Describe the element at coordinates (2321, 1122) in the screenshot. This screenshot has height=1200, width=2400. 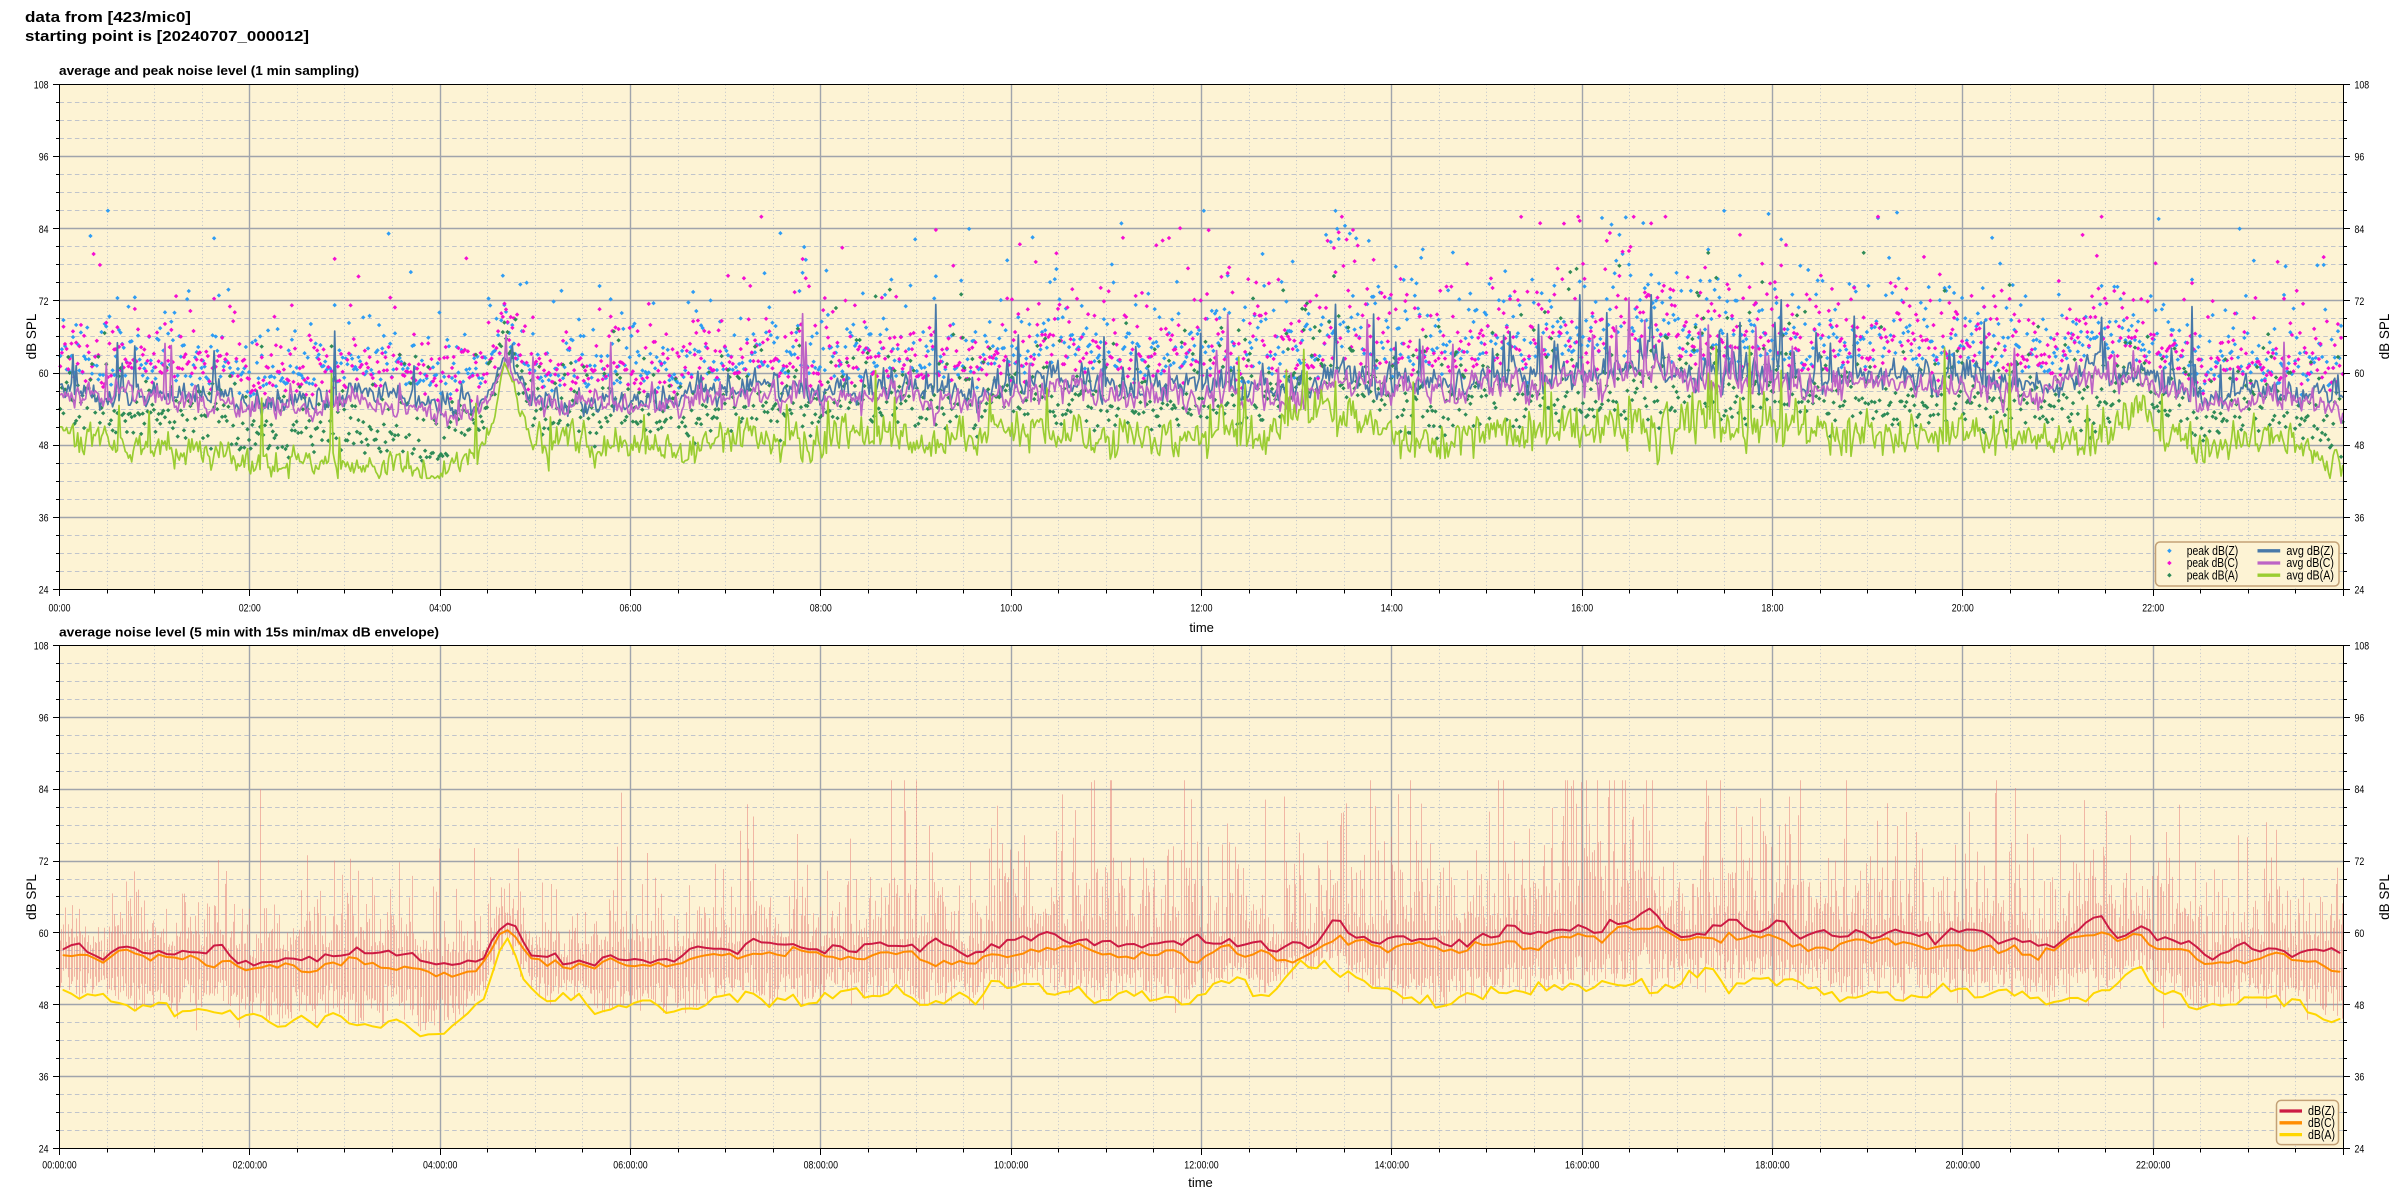
I see `svg-text: dB(C)` at that location.